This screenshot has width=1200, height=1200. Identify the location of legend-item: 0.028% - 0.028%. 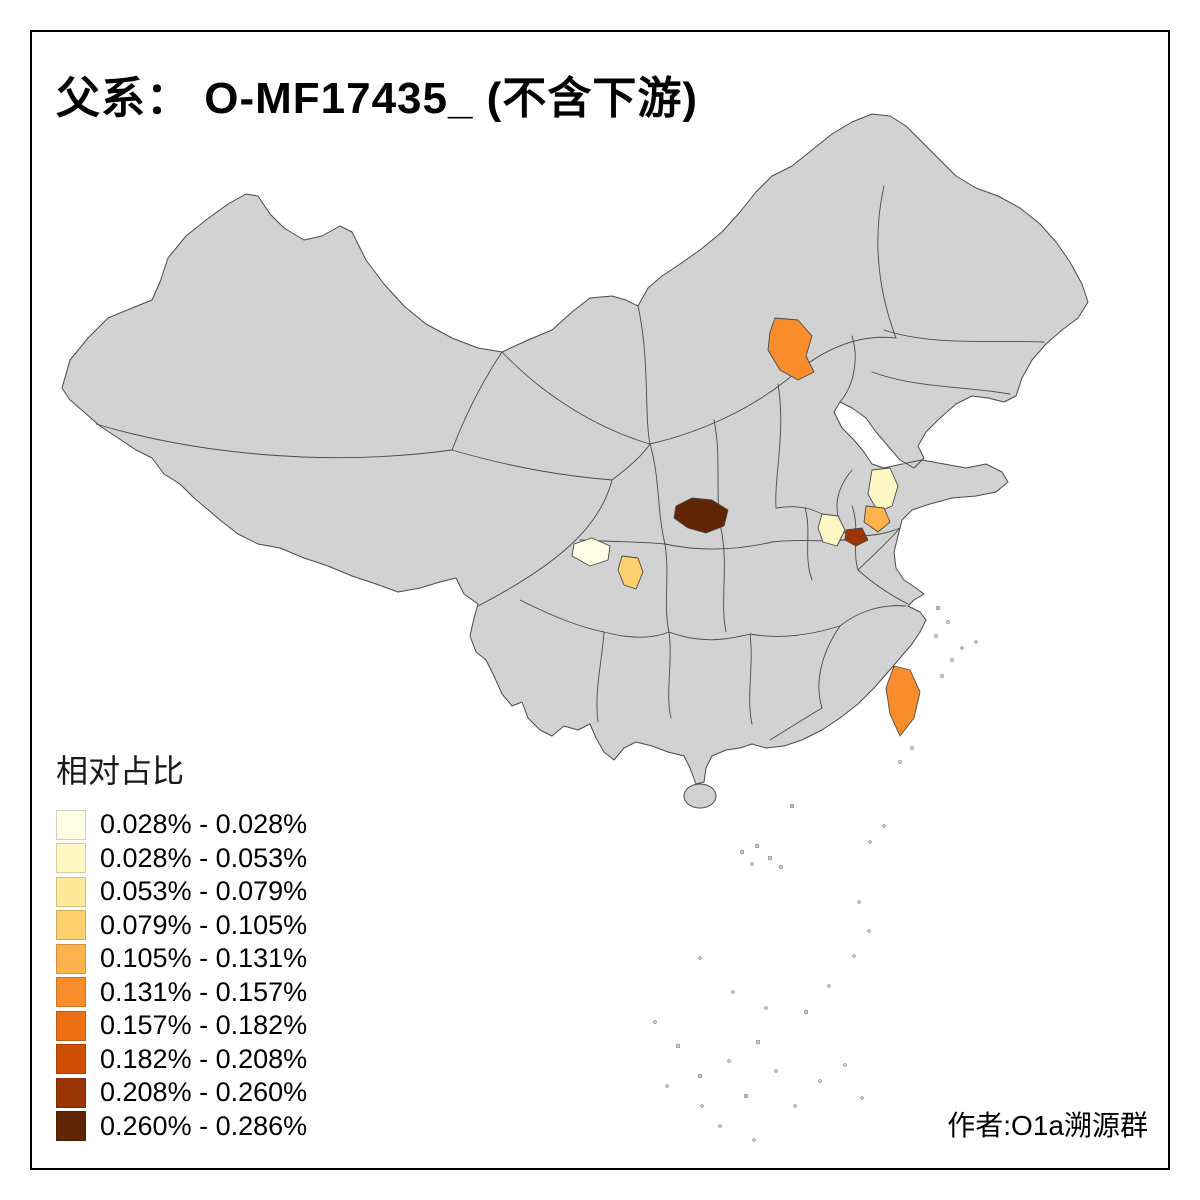
(181, 825).